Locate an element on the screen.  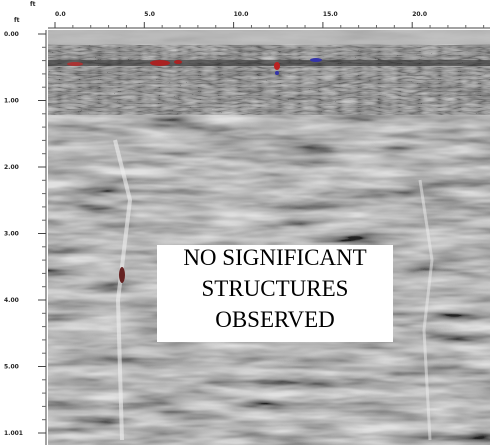
y-tick-label: 0.00 is located at coordinates (11, 34).